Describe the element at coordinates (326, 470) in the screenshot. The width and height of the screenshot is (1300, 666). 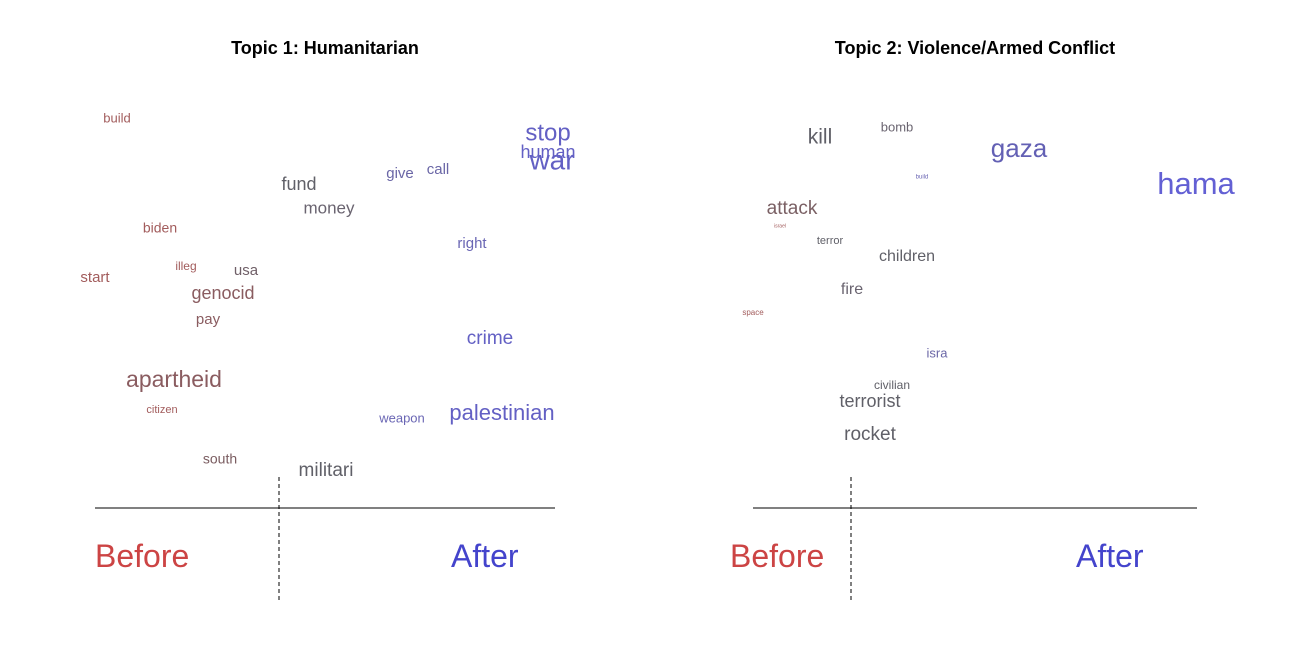
I see `word-militari: militari` at that location.